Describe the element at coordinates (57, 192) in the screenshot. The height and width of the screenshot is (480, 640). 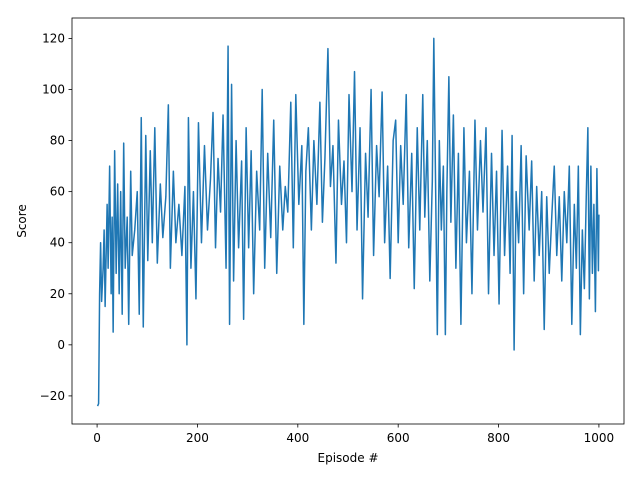
I see `y-tick-label: 60` at that location.